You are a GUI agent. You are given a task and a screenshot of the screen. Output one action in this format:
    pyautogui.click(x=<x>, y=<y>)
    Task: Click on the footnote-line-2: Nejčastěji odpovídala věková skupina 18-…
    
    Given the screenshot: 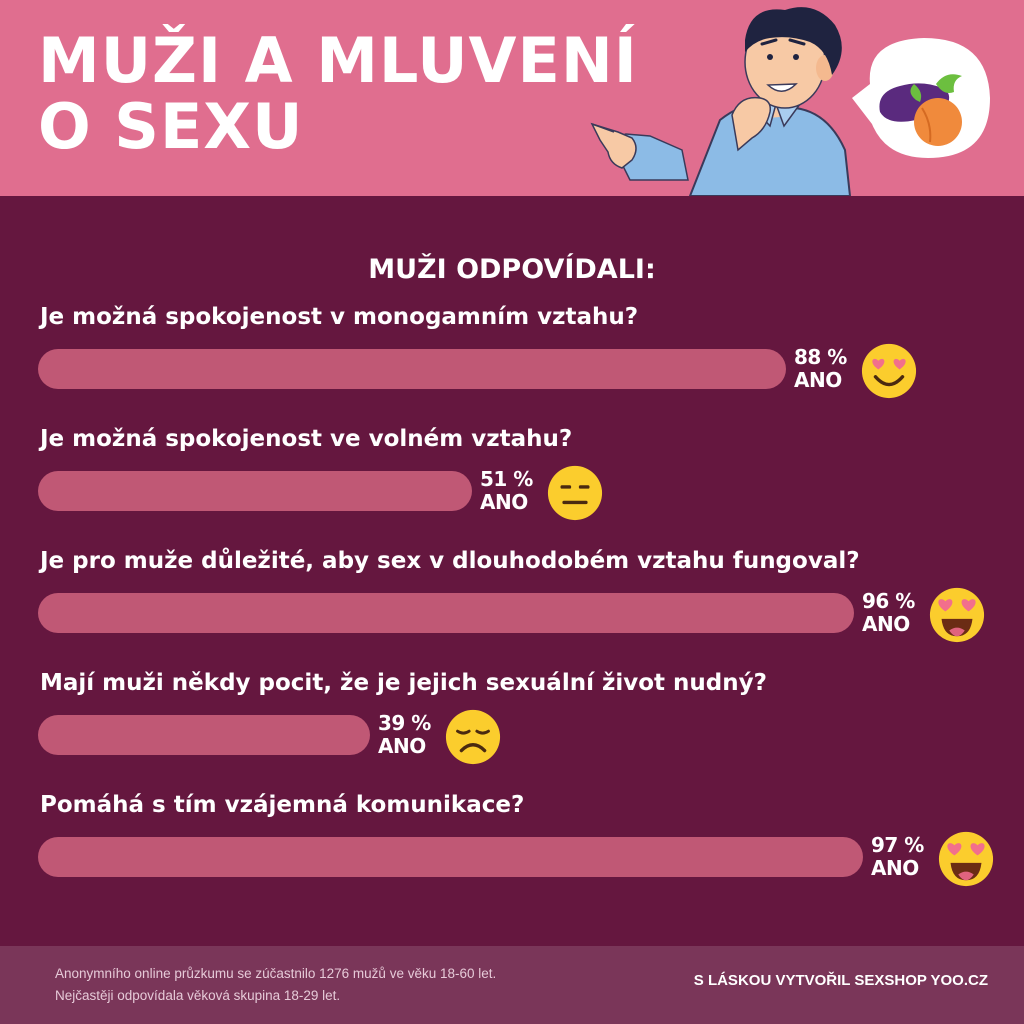 What is the action you would take?
    pyautogui.click(x=198, y=995)
    